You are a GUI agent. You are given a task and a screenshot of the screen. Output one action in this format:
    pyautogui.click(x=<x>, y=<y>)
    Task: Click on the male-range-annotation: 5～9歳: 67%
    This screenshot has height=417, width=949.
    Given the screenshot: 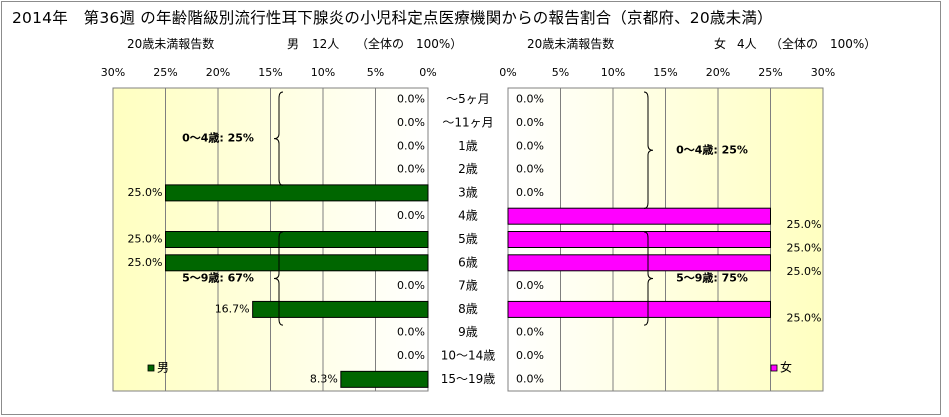 What is the action you would take?
    pyautogui.click(x=218, y=277)
    